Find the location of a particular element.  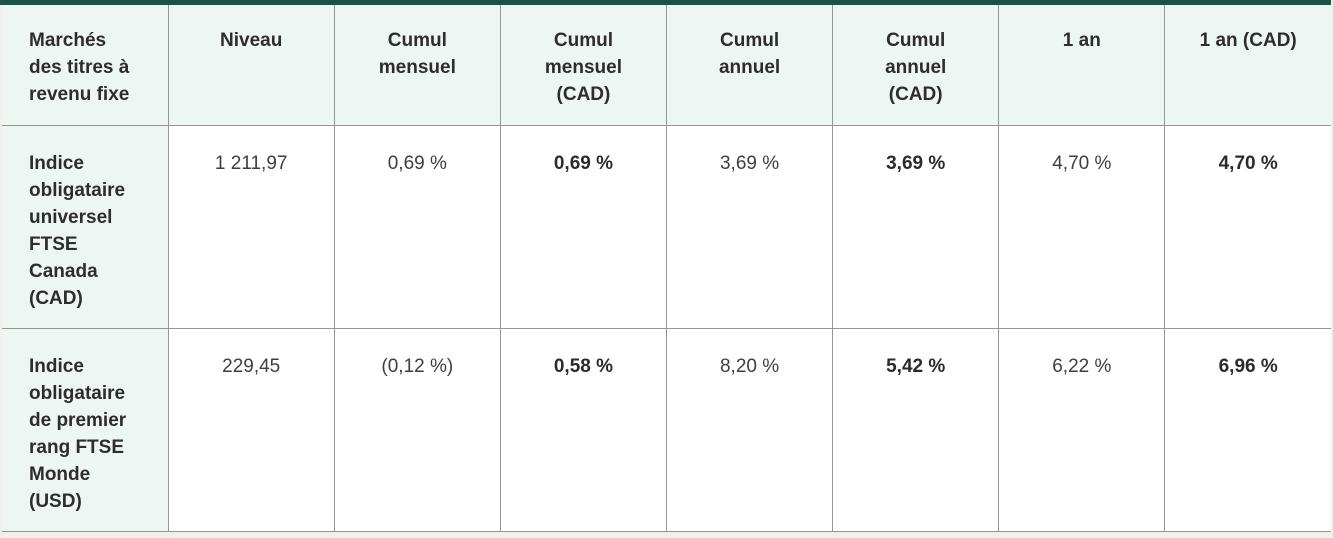

data-cell-1-an: 4,70 % is located at coordinates (1081, 227).